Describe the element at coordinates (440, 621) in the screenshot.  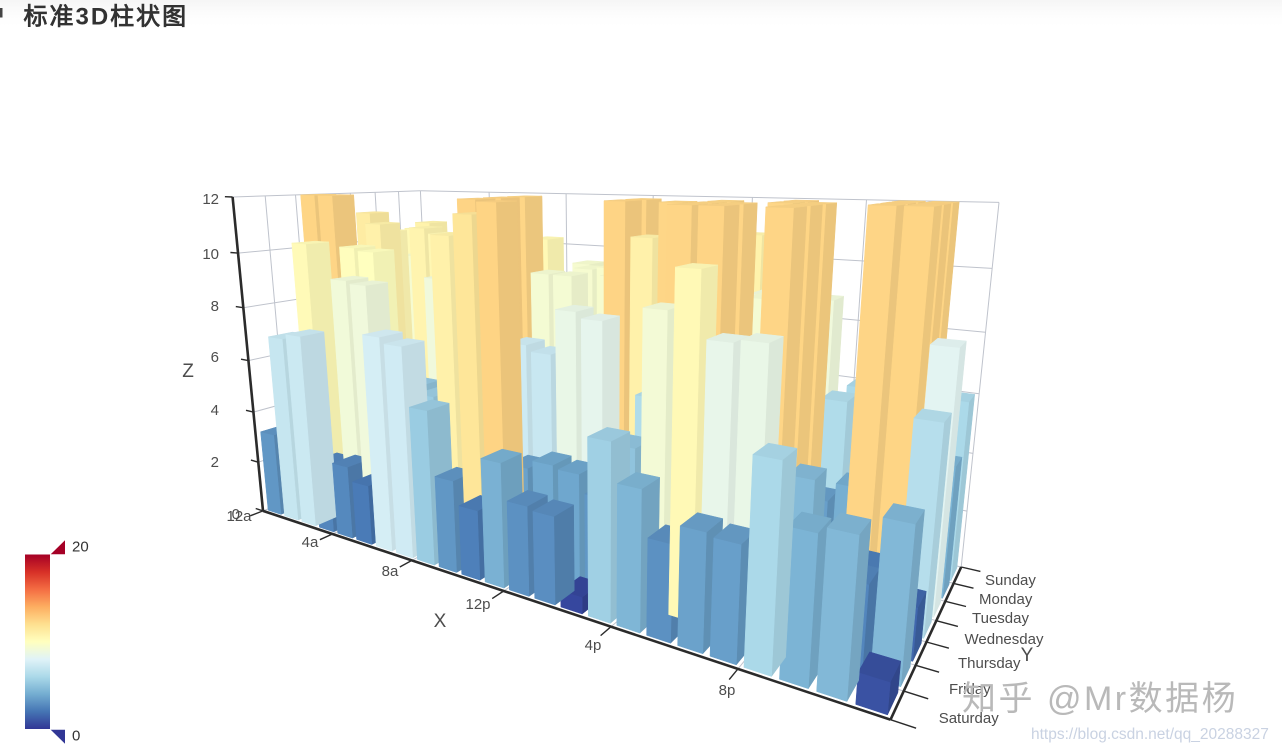
I see `svg-text: X` at that location.